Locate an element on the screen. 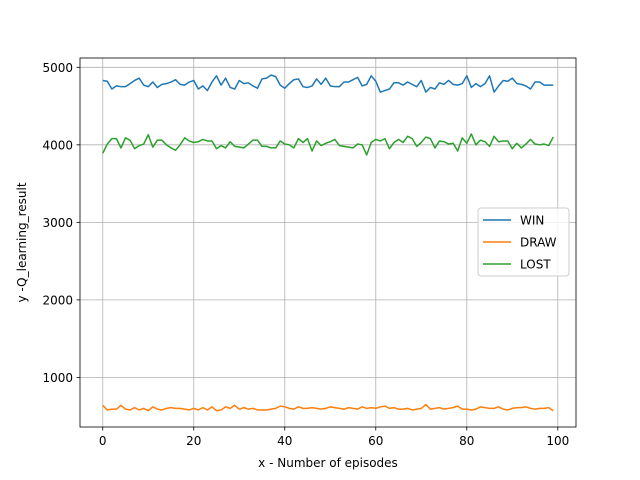 The width and height of the screenshot is (640, 480). y-tick-label: 4000 is located at coordinates (57, 145).